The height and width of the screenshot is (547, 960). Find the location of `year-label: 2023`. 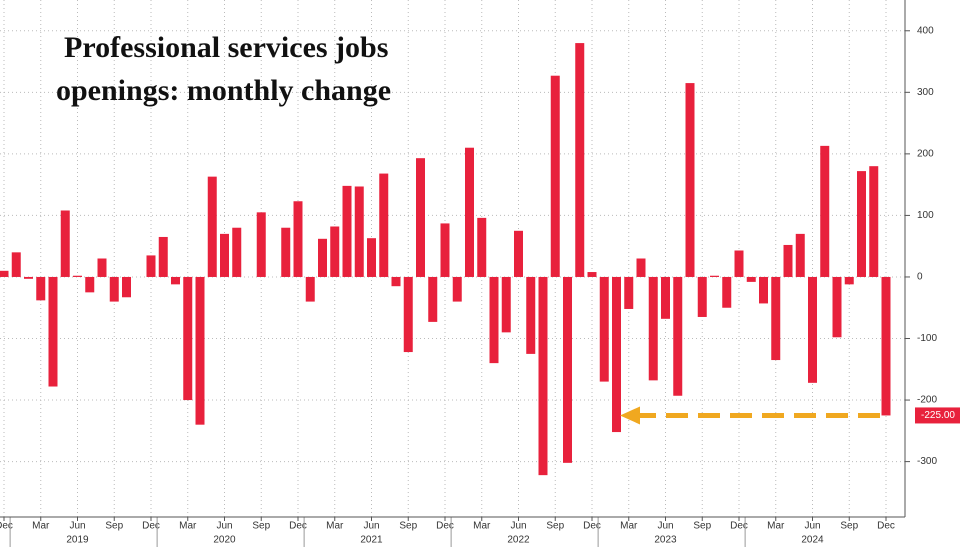

year-label: 2023 is located at coordinates (665, 540).